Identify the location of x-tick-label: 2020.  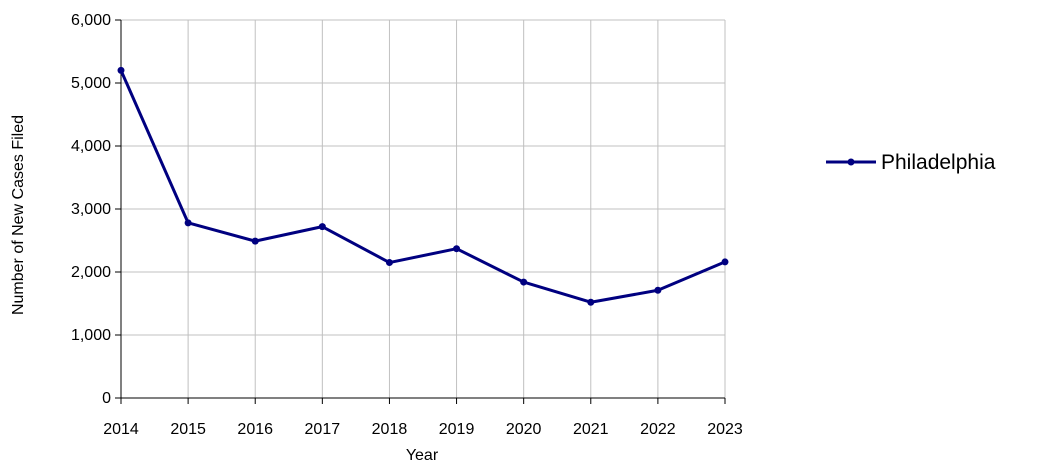
(524, 429).